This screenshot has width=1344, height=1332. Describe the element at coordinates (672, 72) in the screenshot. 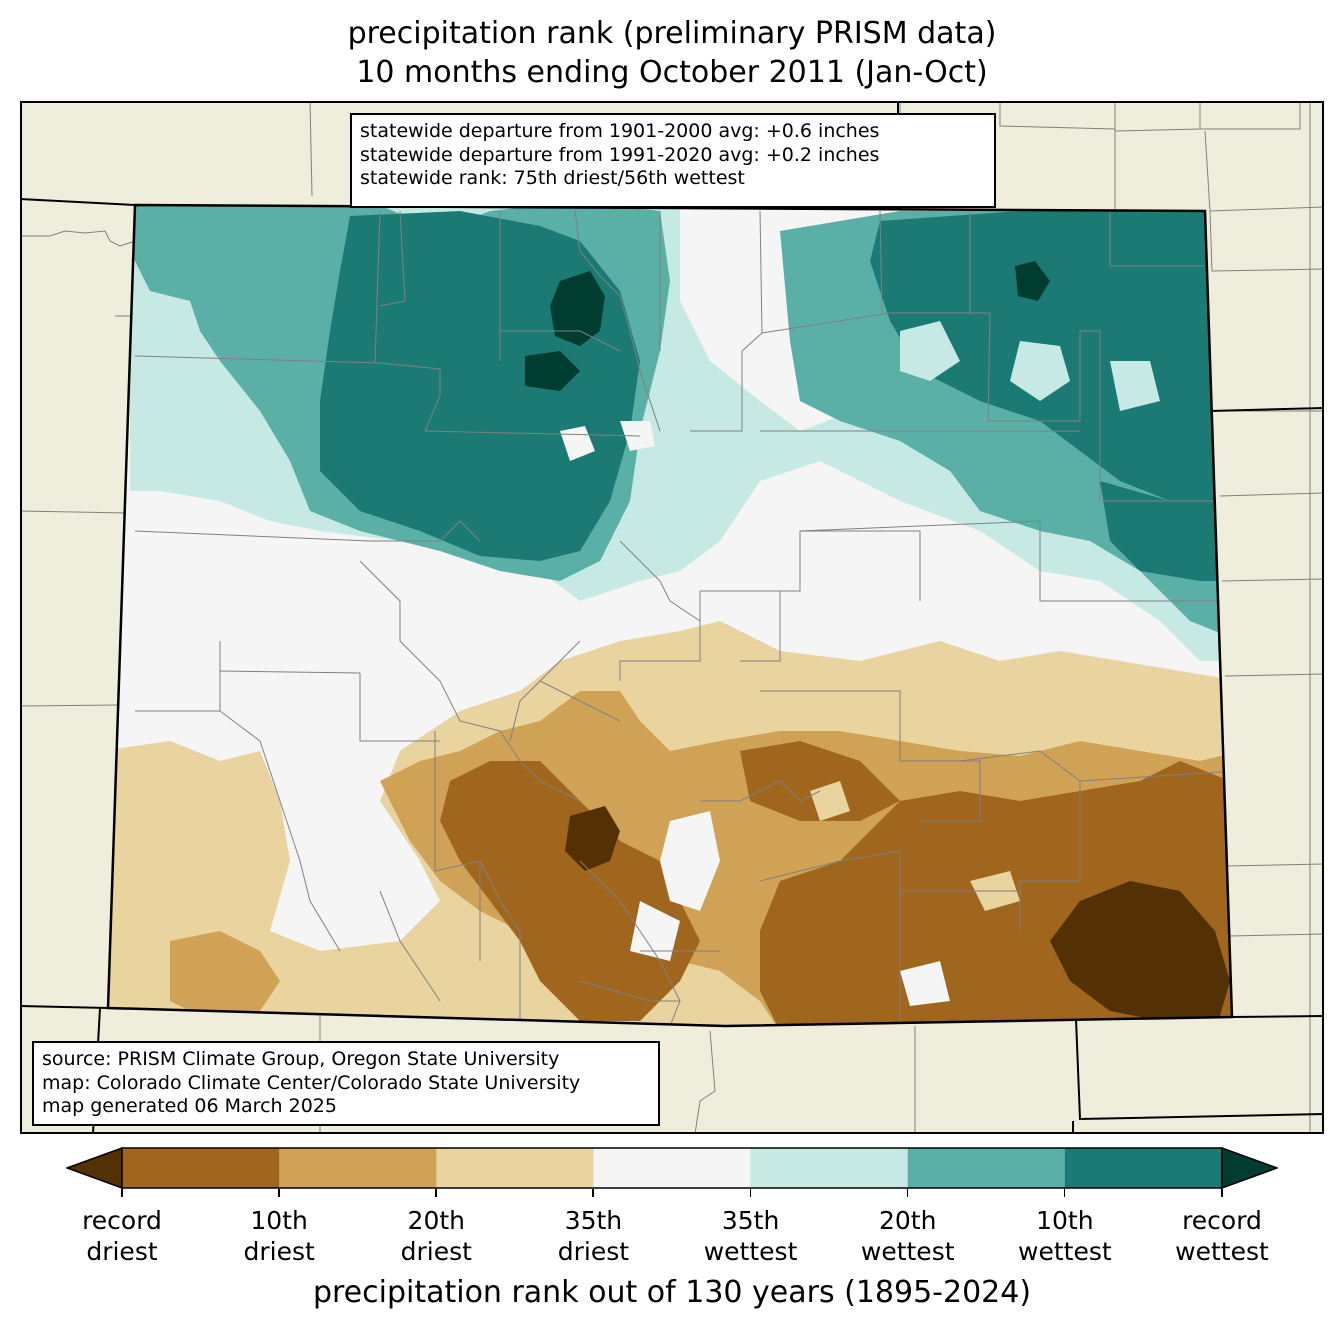

I see `map-title-line-2: 10 months ending October 2011 (Jan-Oct)` at that location.